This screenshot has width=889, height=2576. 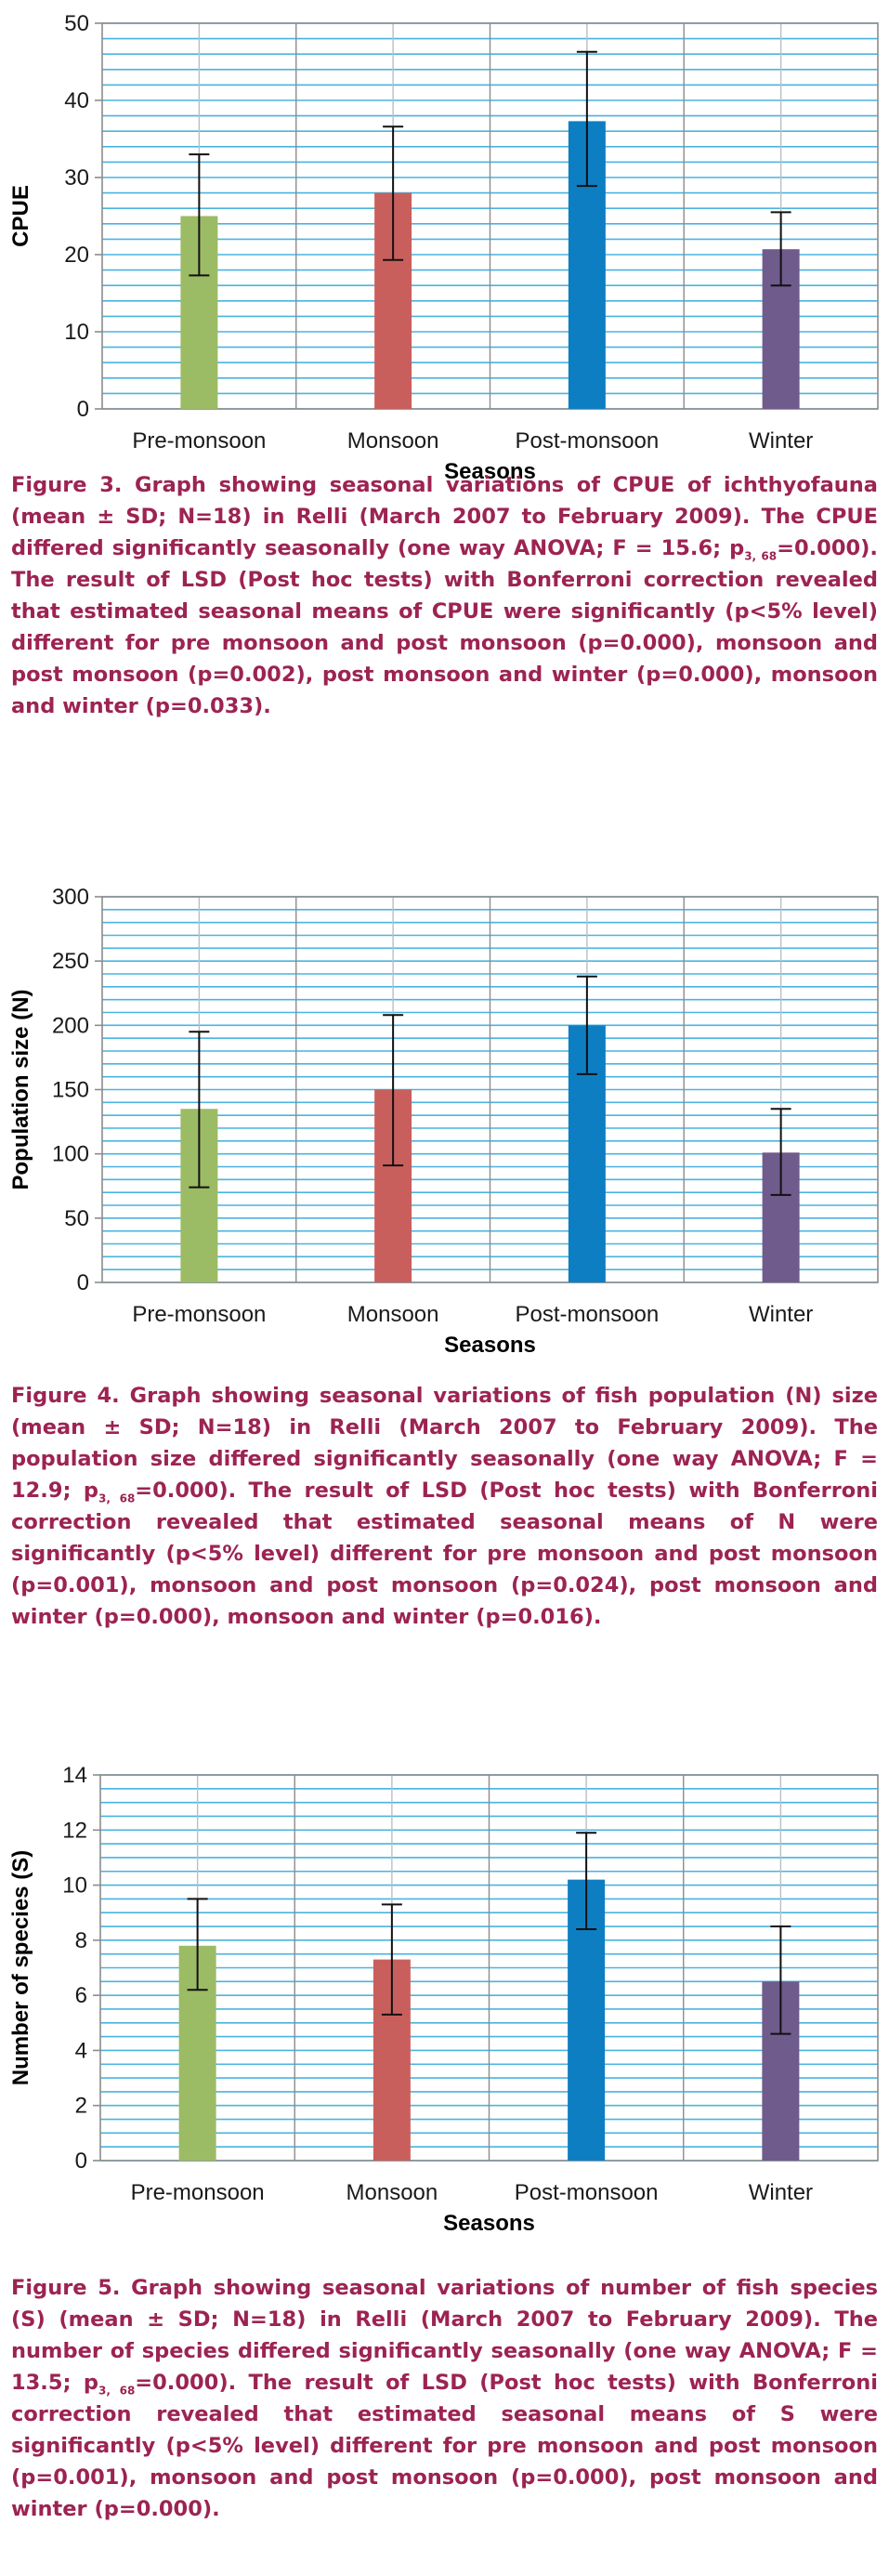 I want to click on figure-4-caption-sub: 3, 68, so click(x=117, y=1498).